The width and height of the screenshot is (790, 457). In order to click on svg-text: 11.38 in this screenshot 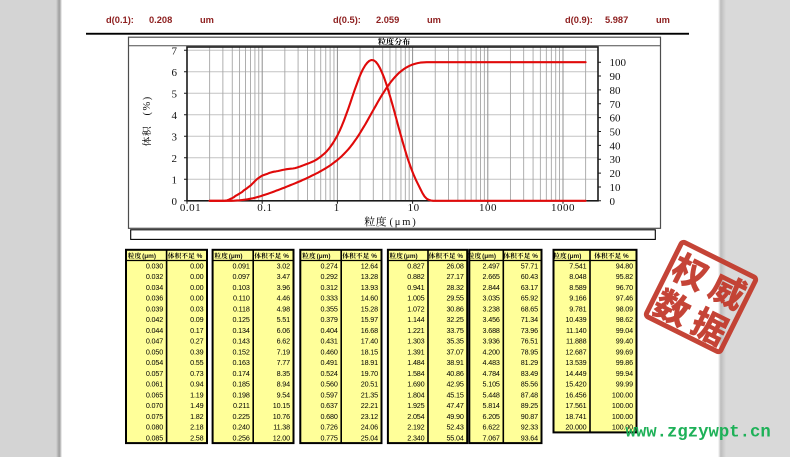, I will do `click(281, 427)`.